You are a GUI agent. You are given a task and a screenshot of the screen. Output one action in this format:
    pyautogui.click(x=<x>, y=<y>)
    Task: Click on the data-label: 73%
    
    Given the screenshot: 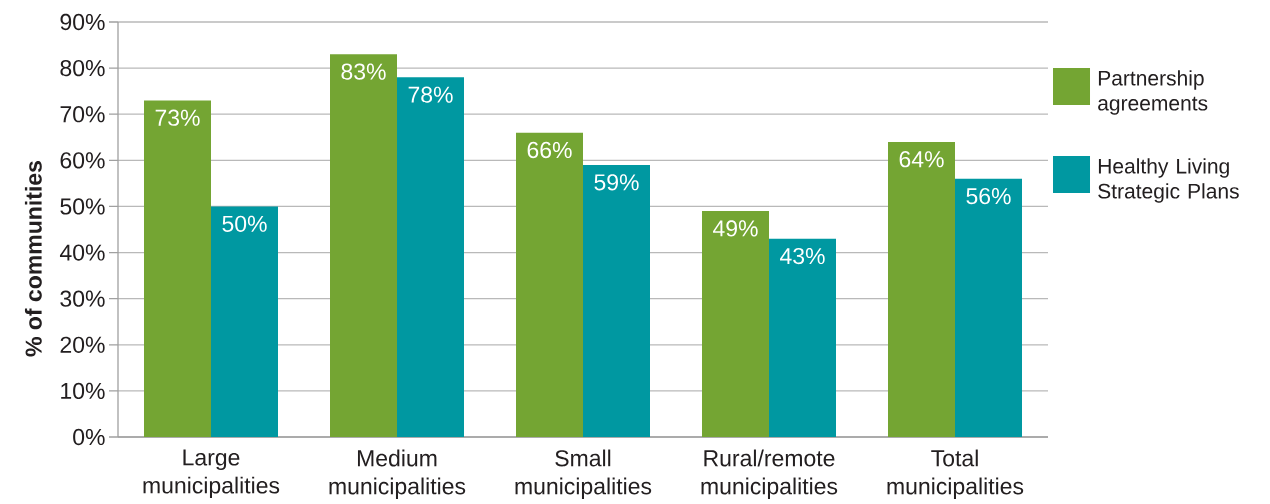 What is the action you would take?
    pyautogui.click(x=177, y=117)
    